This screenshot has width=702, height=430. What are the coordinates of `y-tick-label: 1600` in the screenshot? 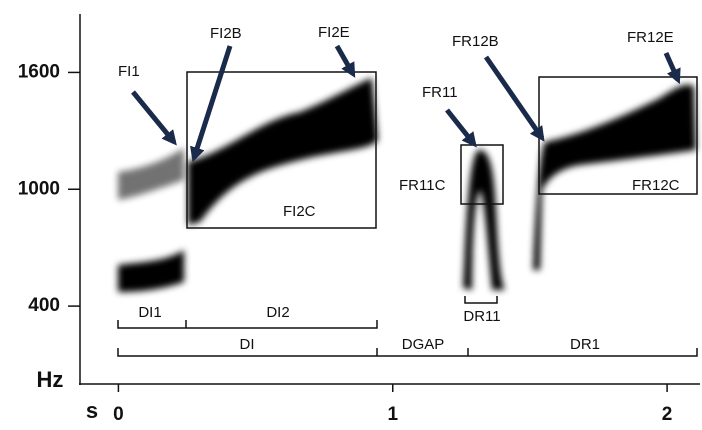 It's located at (39, 71).